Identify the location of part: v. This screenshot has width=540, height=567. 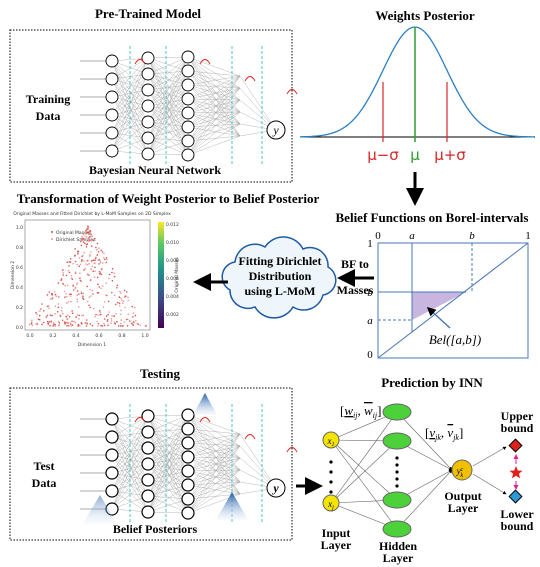
(450, 432).